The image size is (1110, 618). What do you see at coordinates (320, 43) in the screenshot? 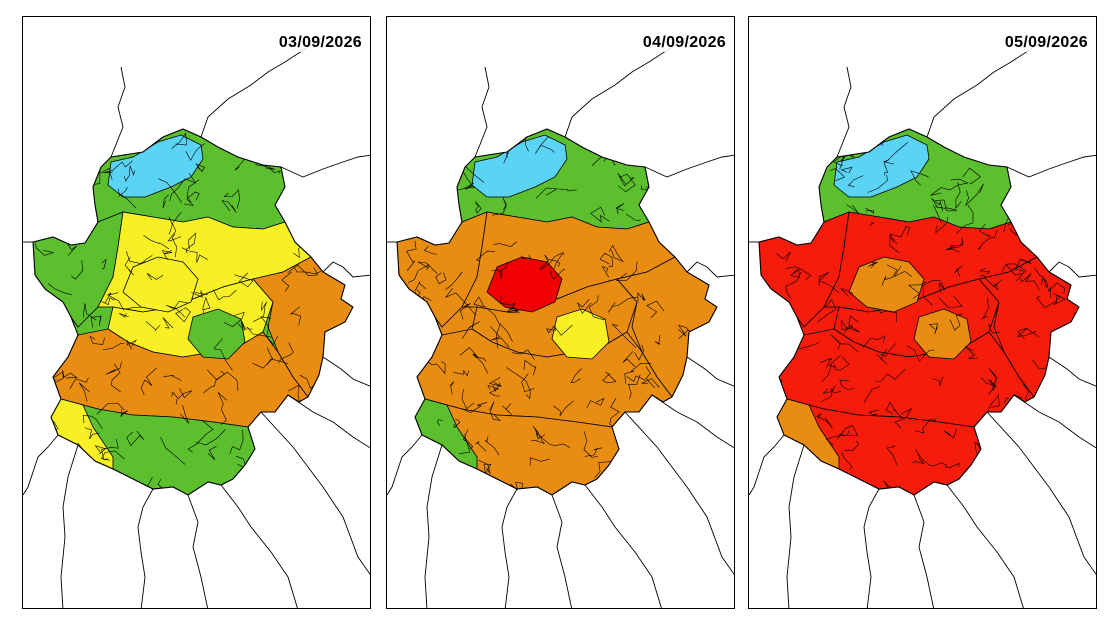
I see `date-label: 03/09/2026` at bounding box center [320, 43].